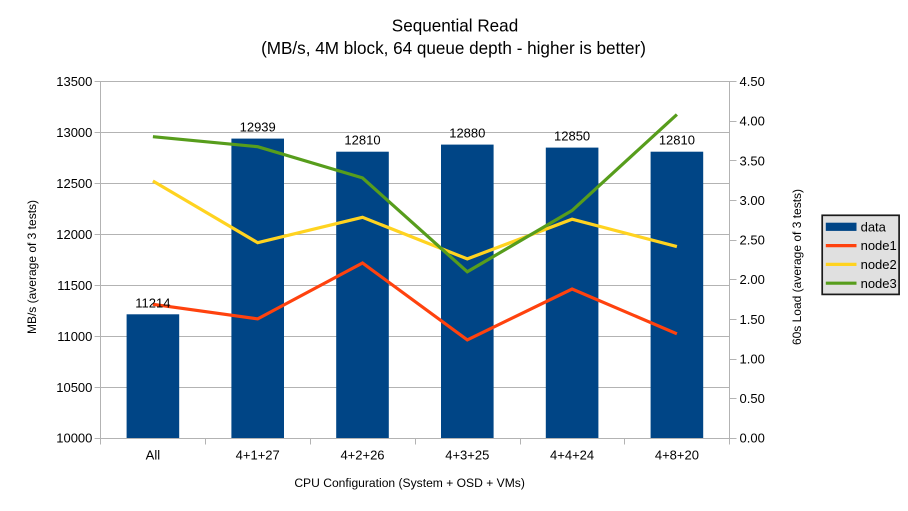 The image size is (908, 511). I want to click on svg-text: 11500, so click(74, 285).